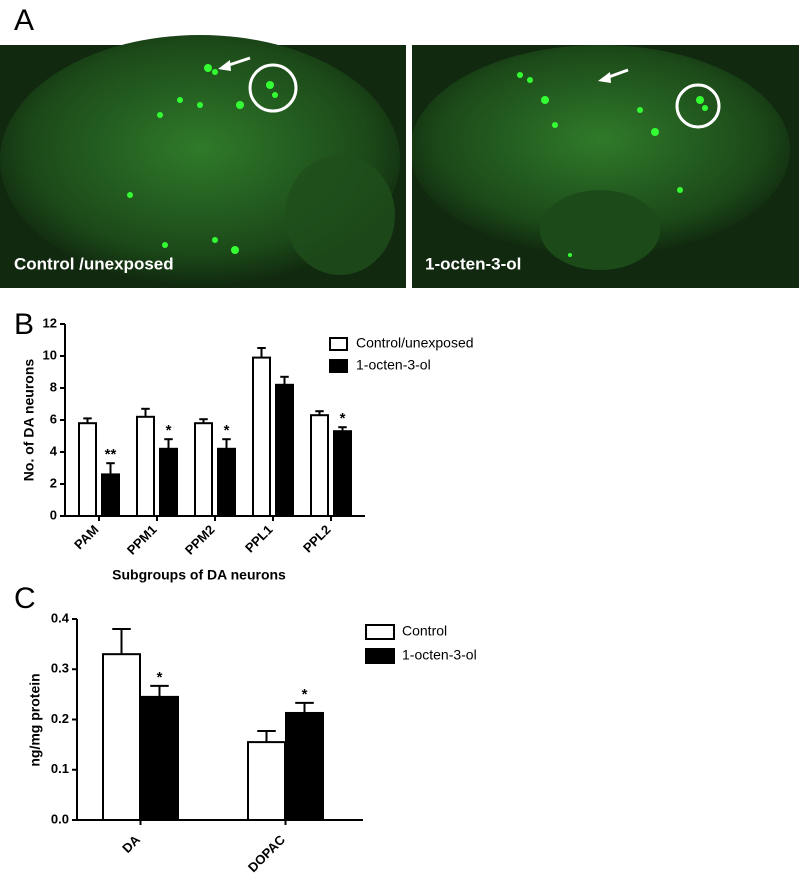 Image resolution: width=799 pixels, height=884 pixels. Describe the element at coordinates (415, 343) in the screenshot. I see `legend-label: Control/unexposed` at that location.